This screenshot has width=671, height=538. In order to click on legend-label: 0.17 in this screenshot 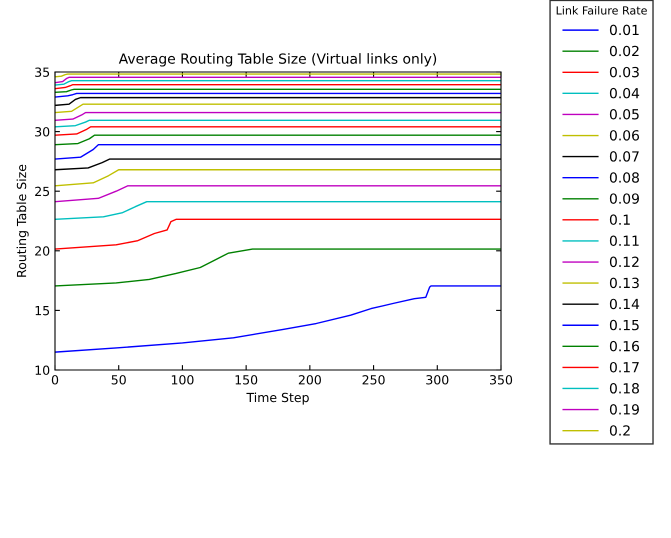, I will do `click(624, 367)`.